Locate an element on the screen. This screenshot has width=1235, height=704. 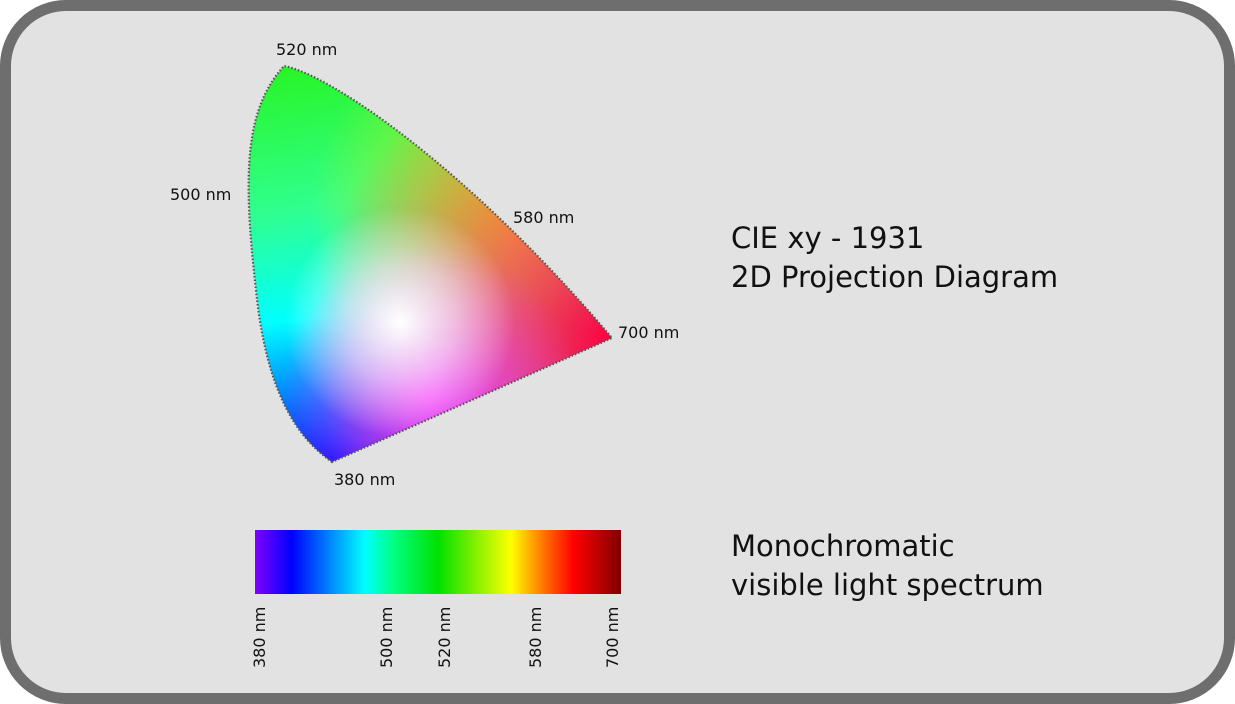
label-520nm: 520 nm is located at coordinates (306, 49).